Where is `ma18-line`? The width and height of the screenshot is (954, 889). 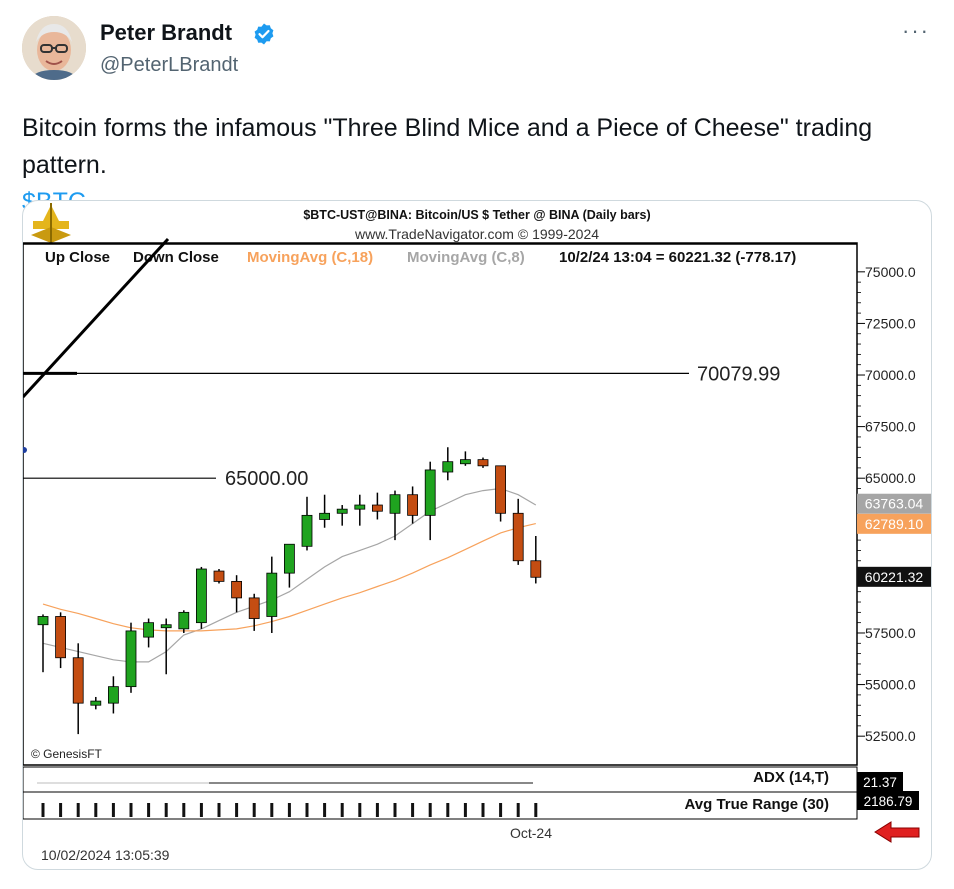 ma18-line is located at coordinates (289, 577).